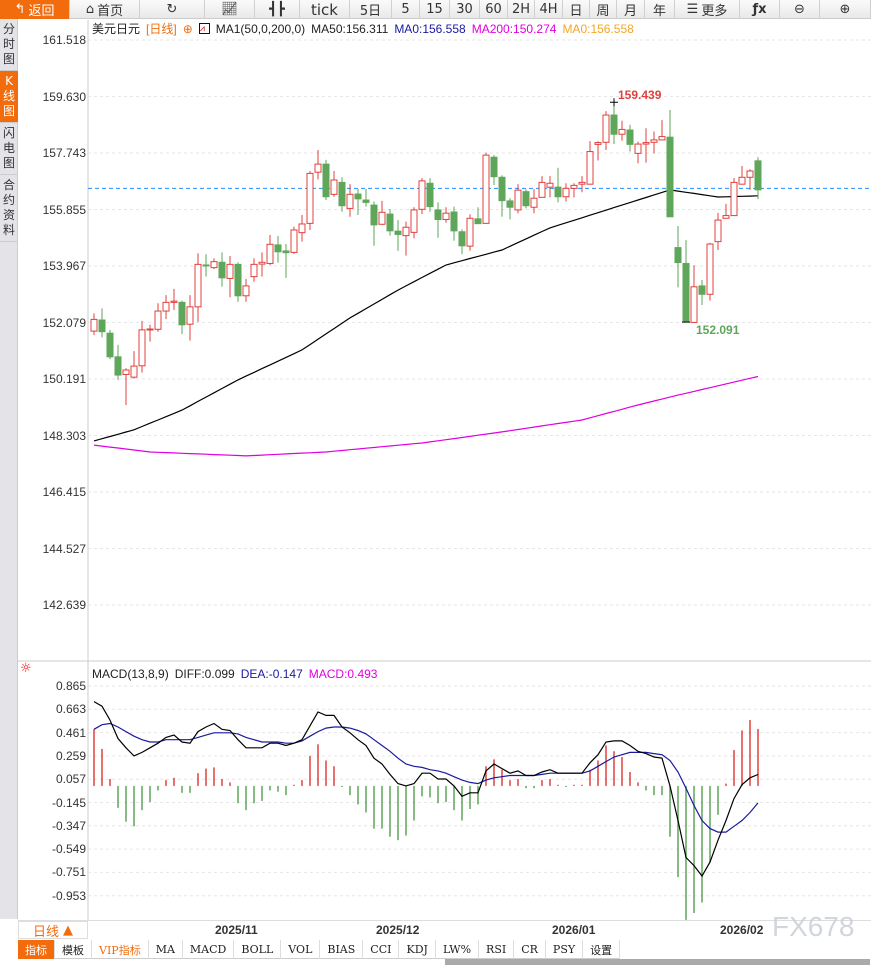  What do you see at coordinates (26, 668) in the screenshot?
I see `macd-settings-icon: ☼` at bounding box center [26, 668].